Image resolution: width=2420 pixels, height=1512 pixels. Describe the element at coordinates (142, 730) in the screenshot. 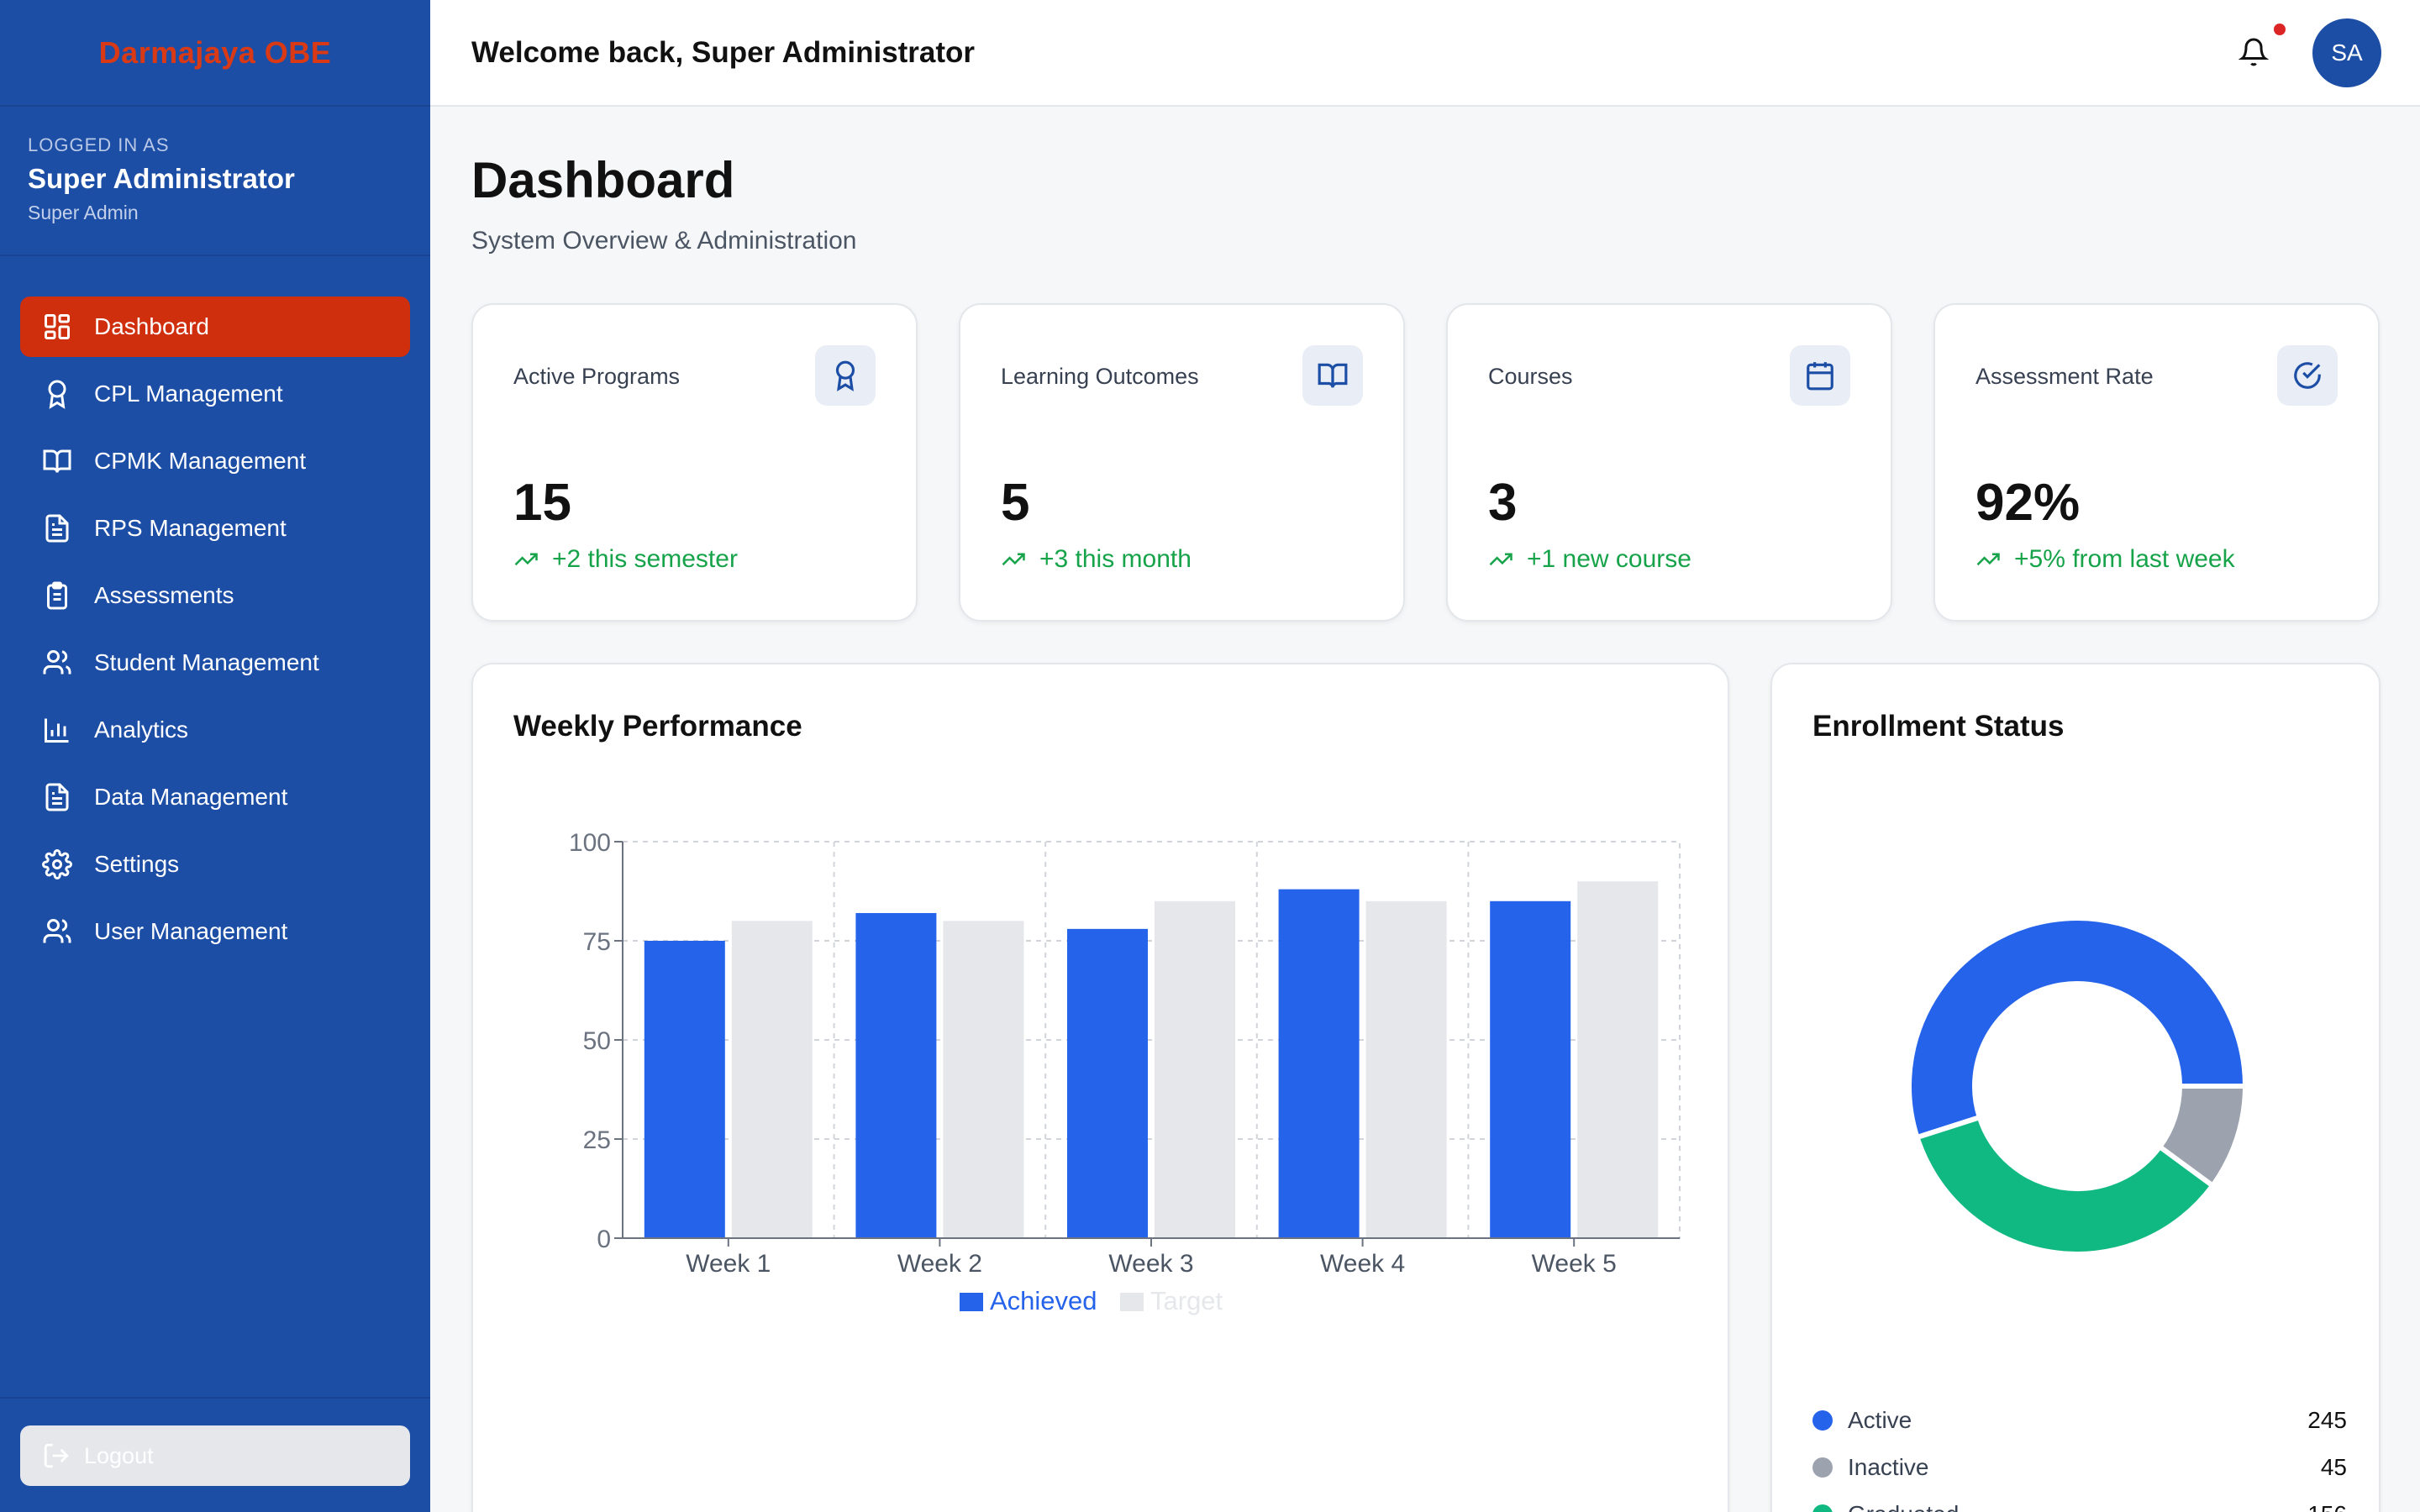

I see `sidebar-item-label: Analytics` at that location.